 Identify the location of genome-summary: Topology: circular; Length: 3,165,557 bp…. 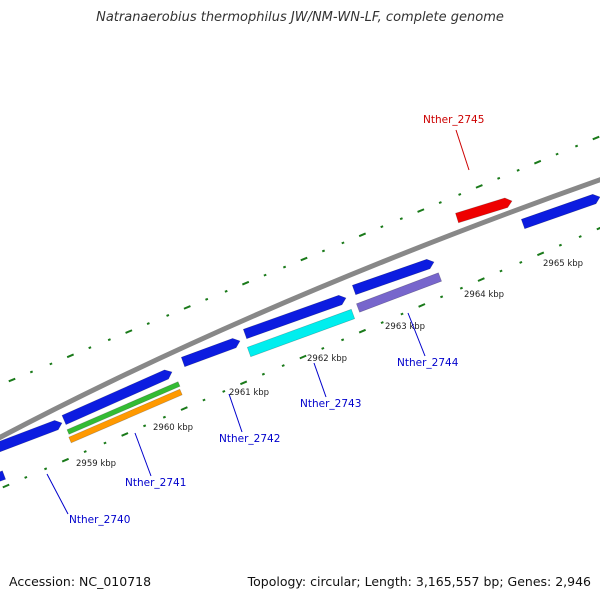
(419, 581).